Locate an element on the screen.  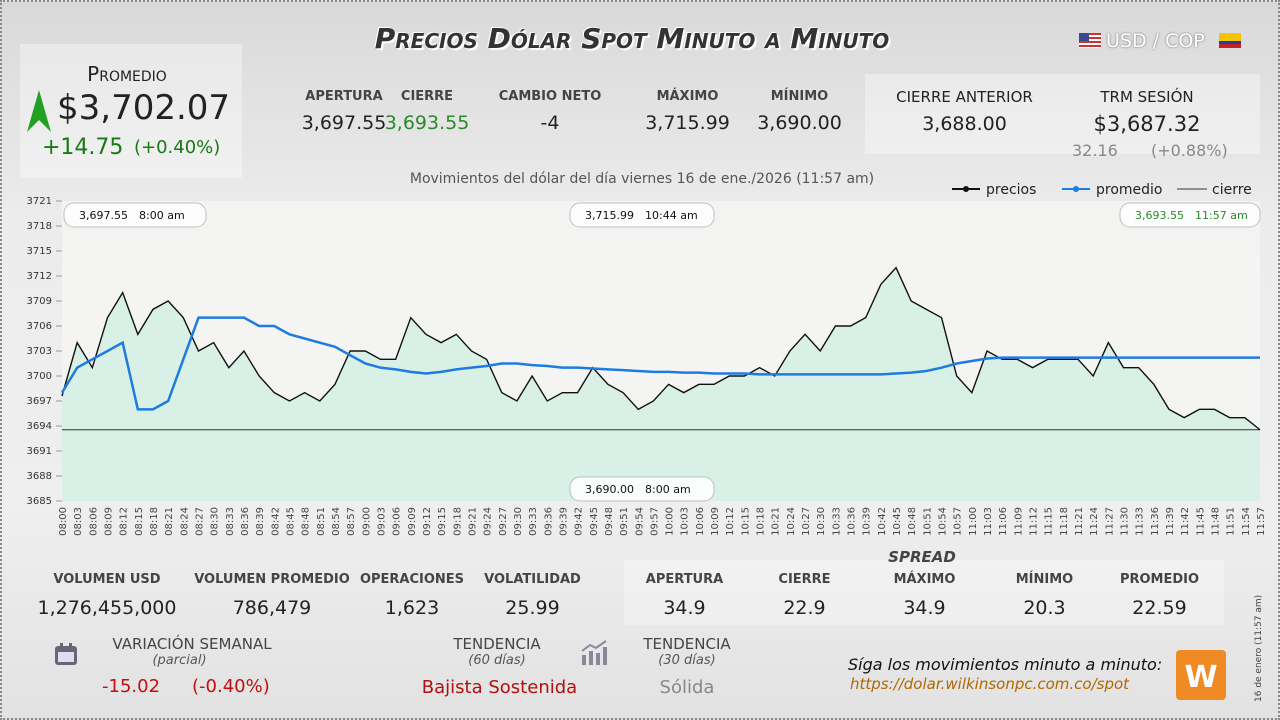
x-tick-label: 09:06 is located at coordinates (397, 521).